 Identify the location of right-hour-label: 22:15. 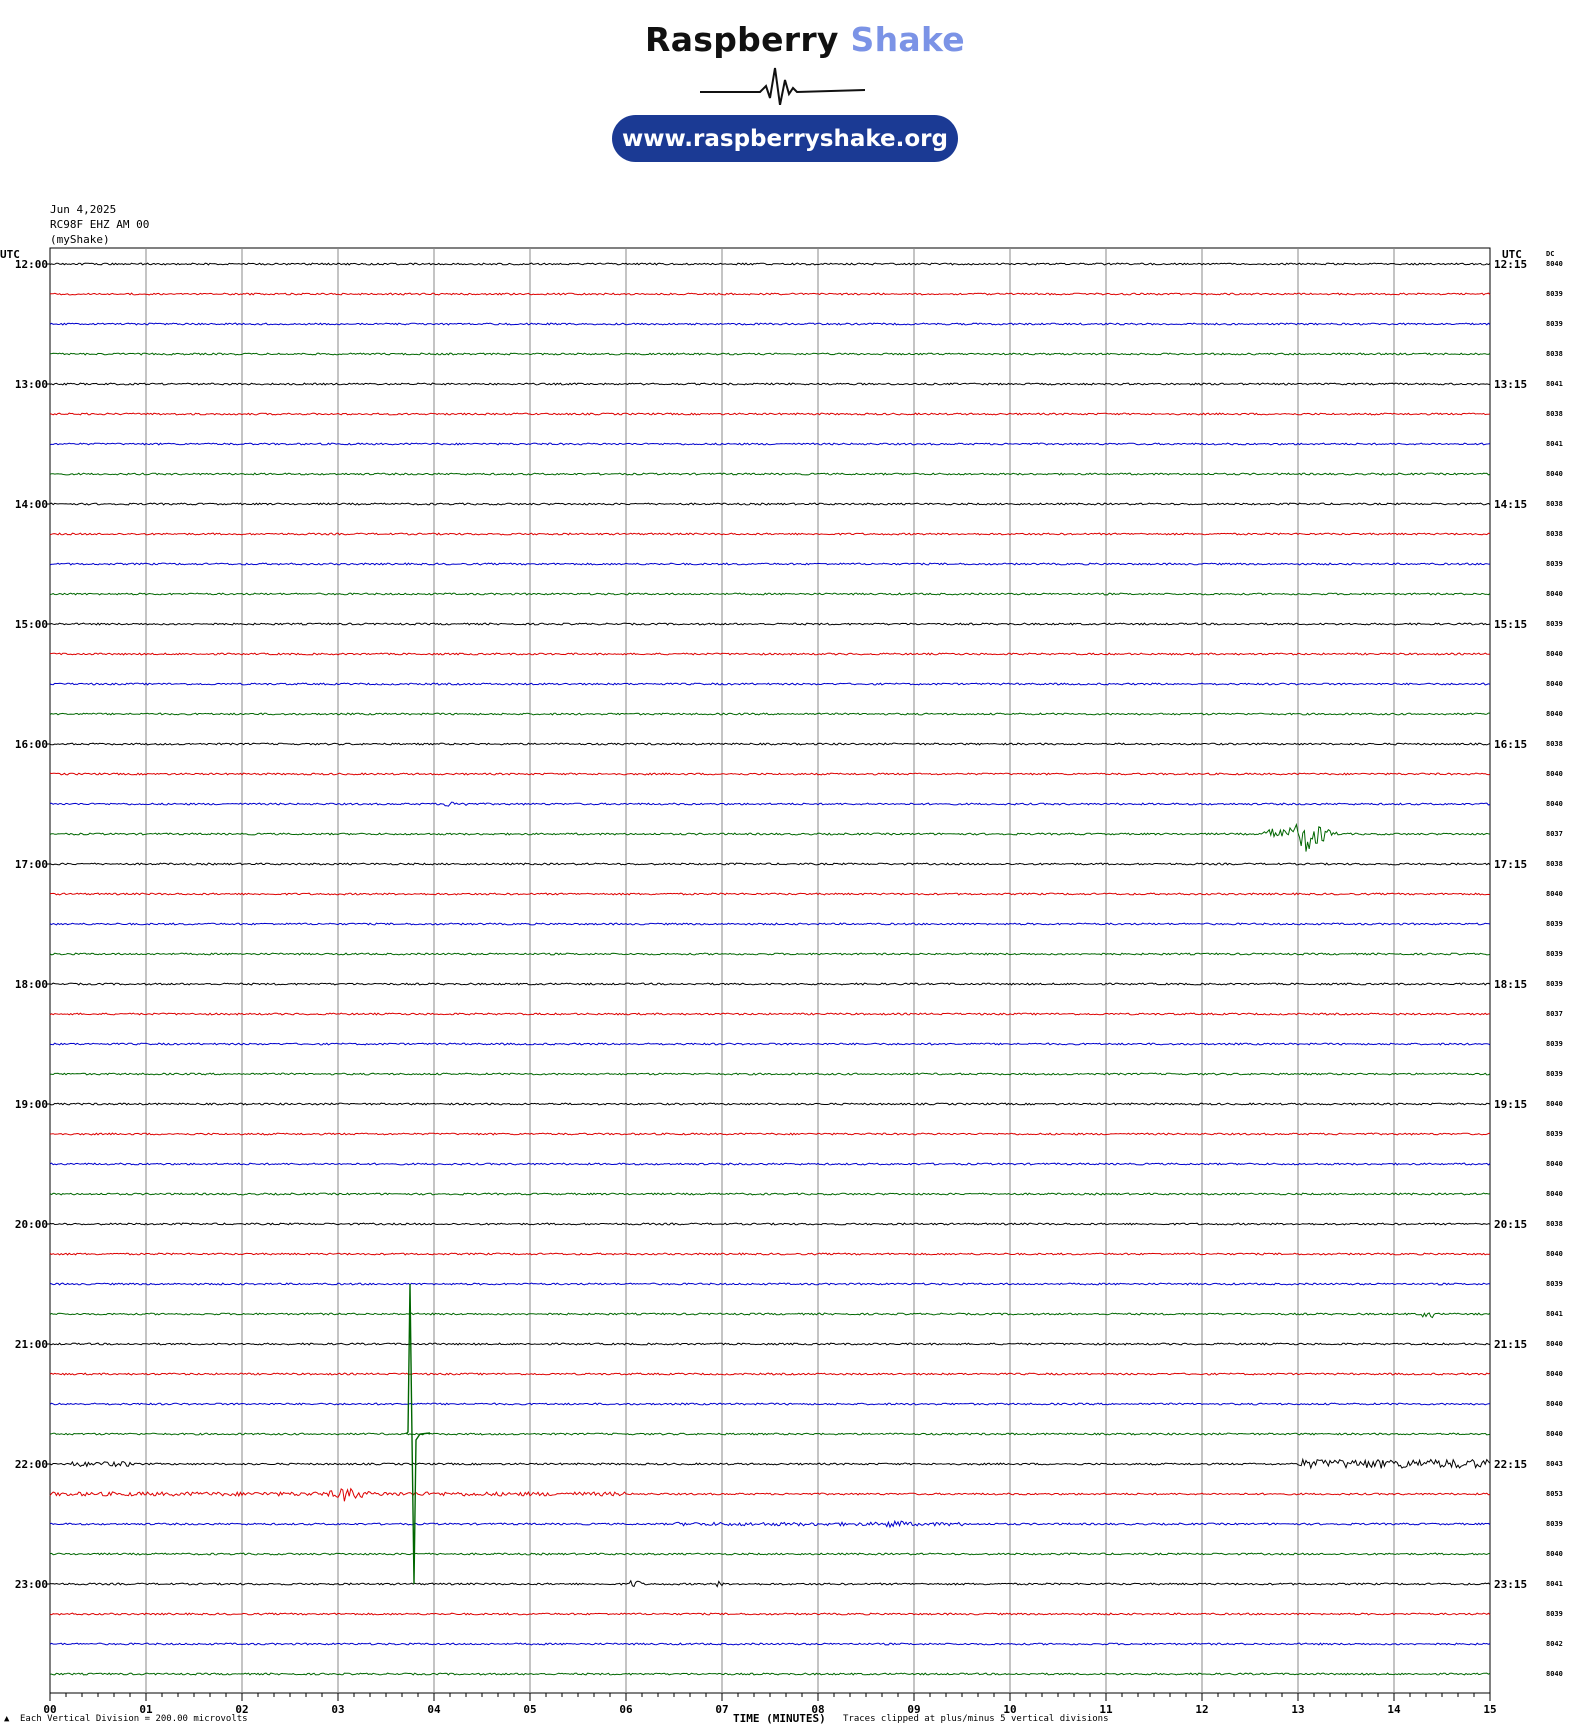
(1510, 1464).